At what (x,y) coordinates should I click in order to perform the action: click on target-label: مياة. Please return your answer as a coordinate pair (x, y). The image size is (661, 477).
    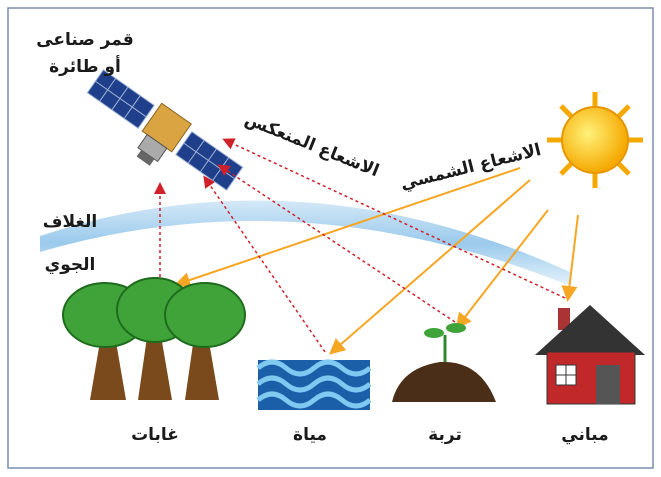
    Looking at the image, I should click on (310, 435).